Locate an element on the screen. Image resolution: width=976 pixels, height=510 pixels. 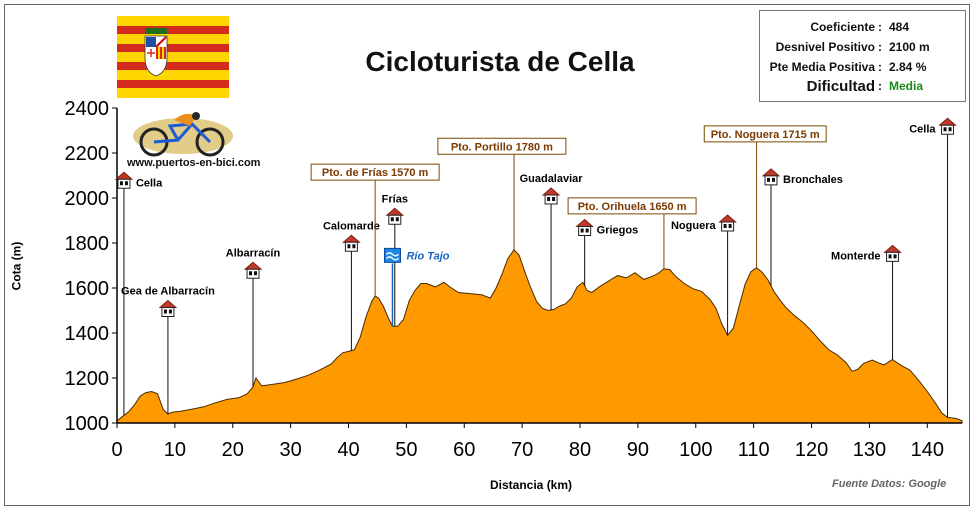
x-tick-label: 60 is located at coordinates (464, 450).